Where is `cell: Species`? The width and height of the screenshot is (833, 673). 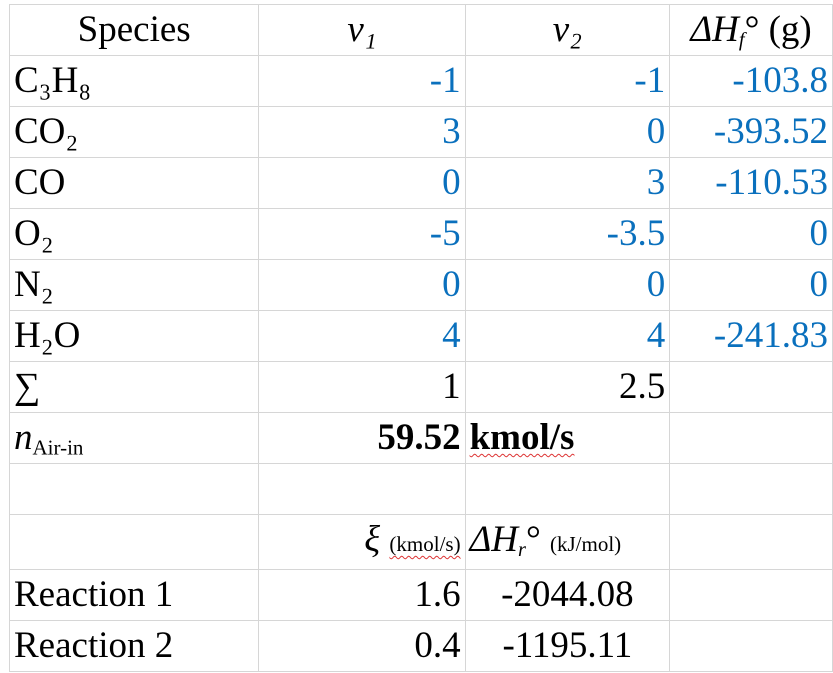 cell: Species is located at coordinates (134, 30).